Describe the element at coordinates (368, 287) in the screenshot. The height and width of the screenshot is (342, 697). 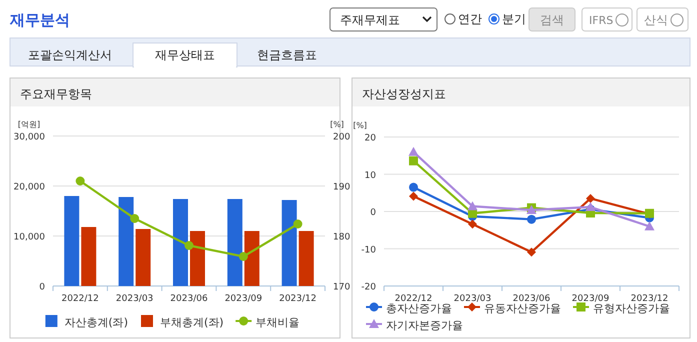
I see `y-tick-label: -20` at that location.